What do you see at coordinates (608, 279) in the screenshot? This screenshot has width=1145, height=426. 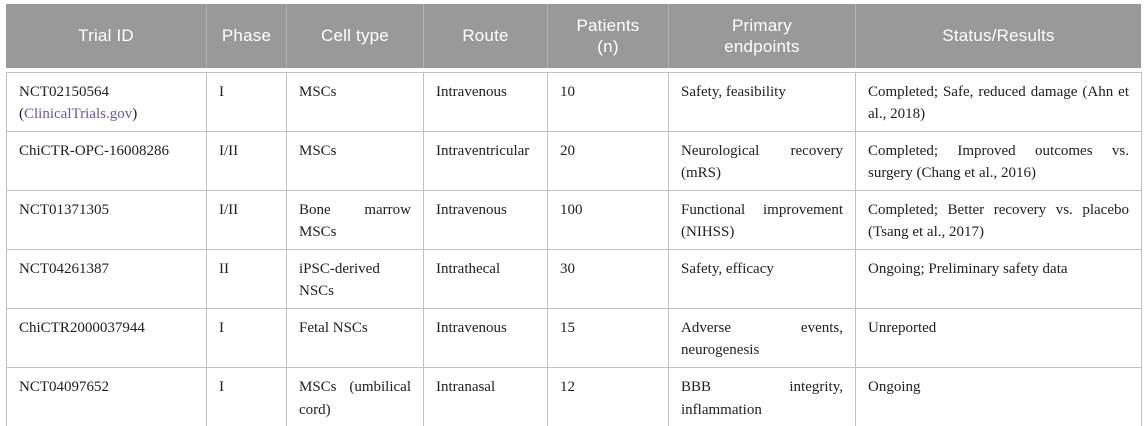 I see `cell-patients: 30` at bounding box center [608, 279].